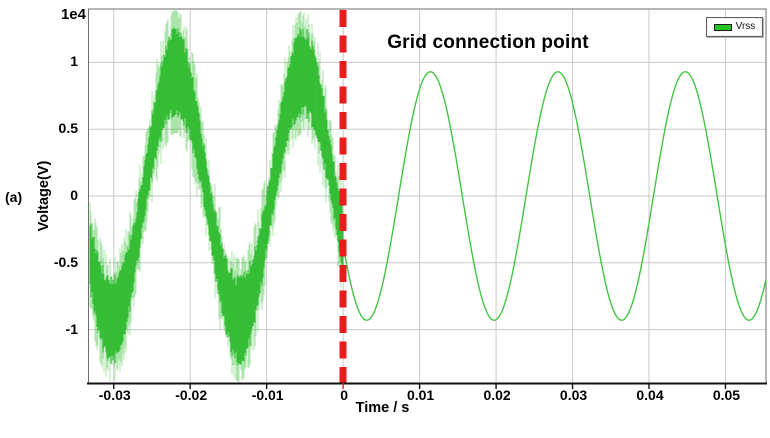 Image resolution: width=770 pixels, height=438 pixels. What do you see at coordinates (71, 328) in the screenshot?
I see `y-tick-label: -1` at bounding box center [71, 328].